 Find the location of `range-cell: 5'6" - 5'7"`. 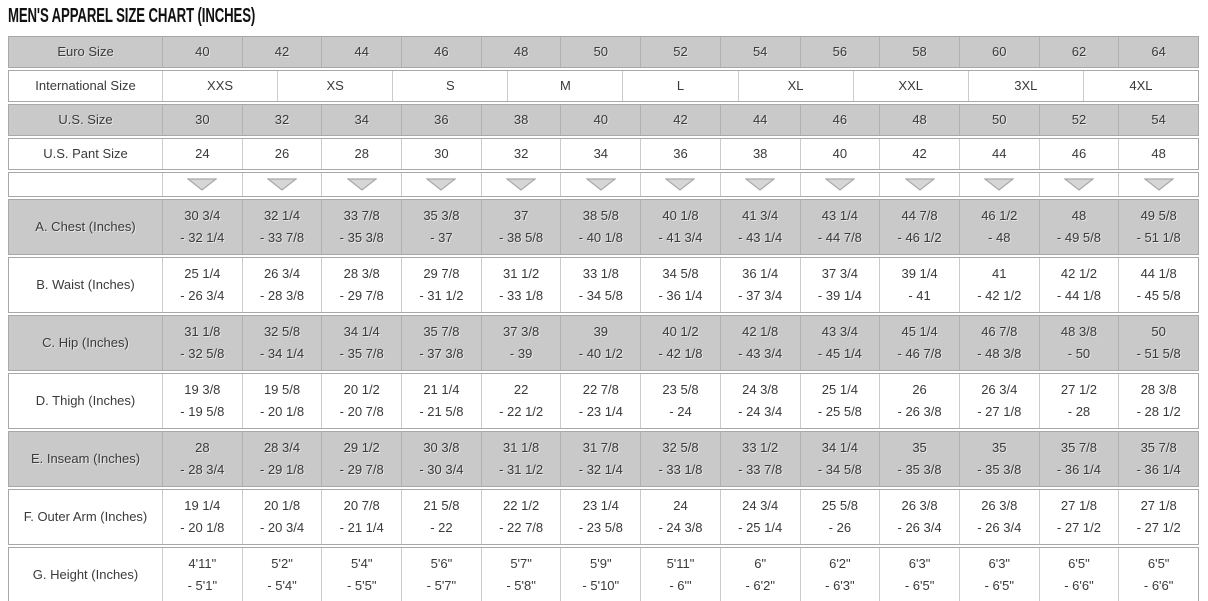

range-cell: 5'6" - 5'7" is located at coordinates (441, 574).